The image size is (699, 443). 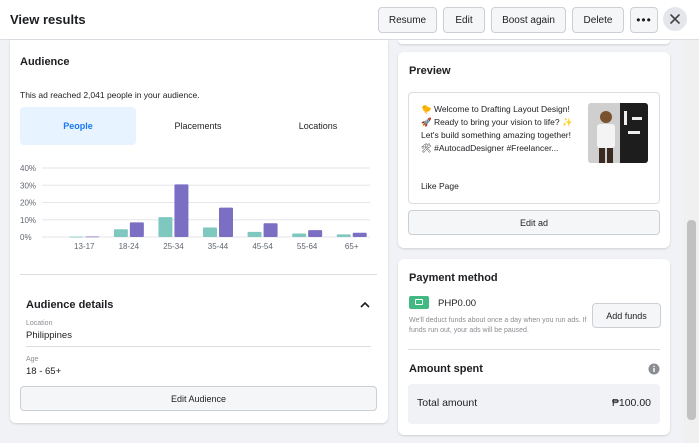 What do you see at coordinates (534, 222) in the screenshot?
I see `edit-ad-button: Edit ad` at bounding box center [534, 222].